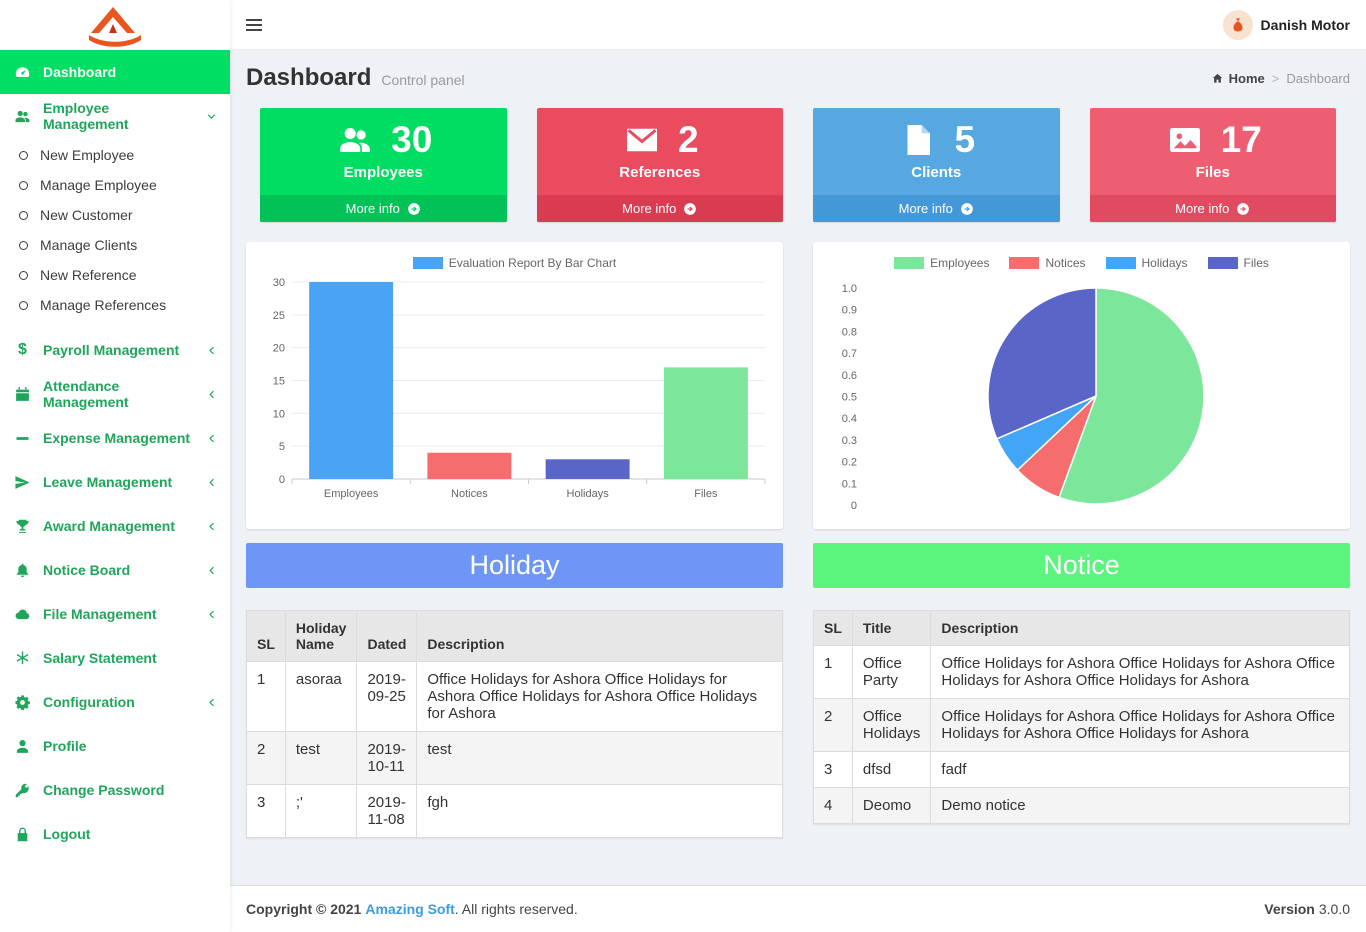 The width and height of the screenshot is (1366, 932). Describe the element at coordinates (1237, 24) in the screenshot. I see `money-bag-icon` at that location.